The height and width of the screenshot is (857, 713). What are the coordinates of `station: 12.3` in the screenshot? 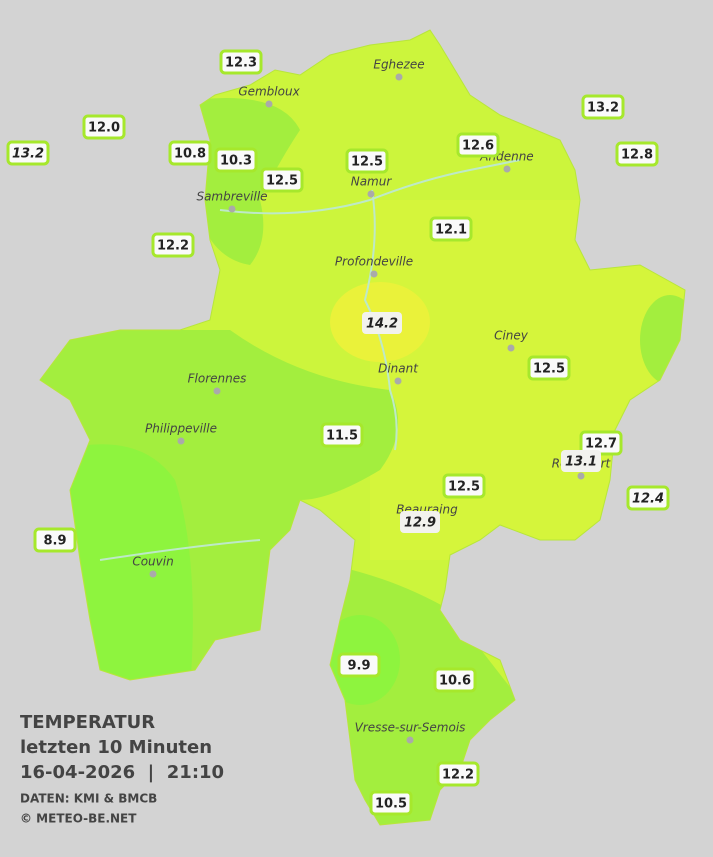 It's located at (241, 62).